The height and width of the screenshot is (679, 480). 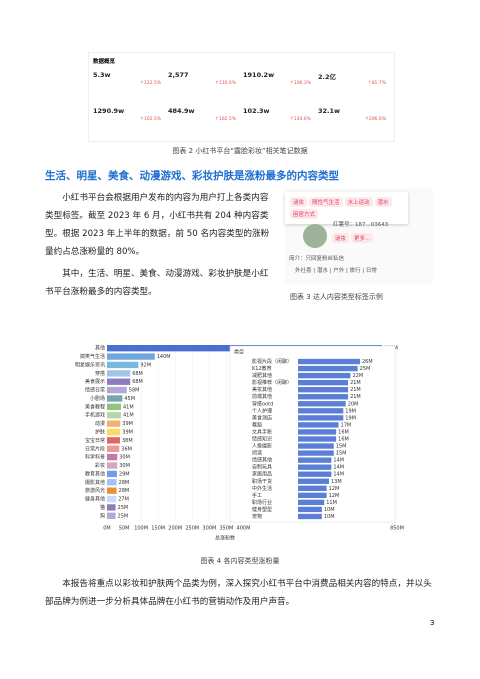 I want to click on overview-cell: 1910.2w ↑106.3%, so click(x=279, y=86).